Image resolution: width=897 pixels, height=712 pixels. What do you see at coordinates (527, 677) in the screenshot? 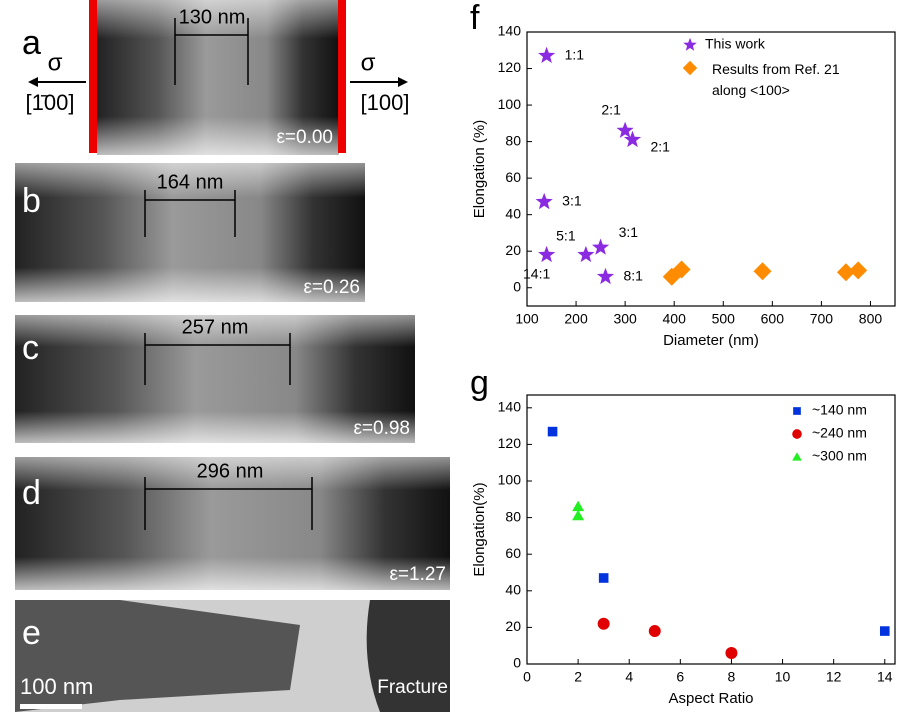
I see `x-tick-label: 0` at bounding box center [527, 677].